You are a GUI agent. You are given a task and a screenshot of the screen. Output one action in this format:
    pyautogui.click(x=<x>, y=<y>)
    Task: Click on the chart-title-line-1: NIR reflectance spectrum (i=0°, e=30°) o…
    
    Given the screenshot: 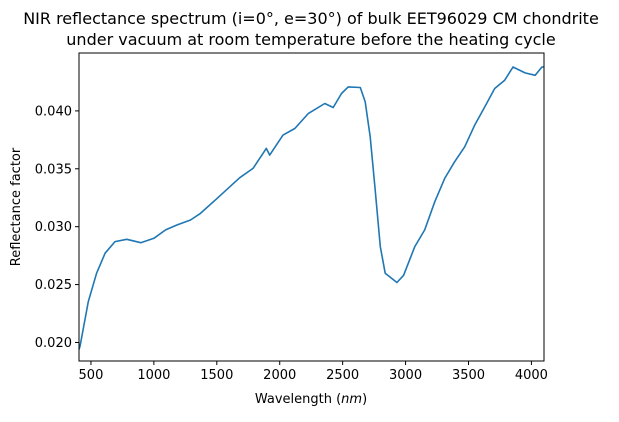 What is the action you would take?
    pyautogui.click(x=311, y=18)
    